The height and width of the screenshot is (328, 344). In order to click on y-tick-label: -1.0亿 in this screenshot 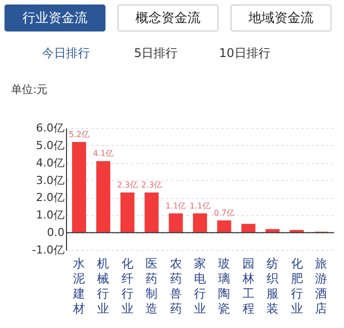, I will do `click(48, 250)`.